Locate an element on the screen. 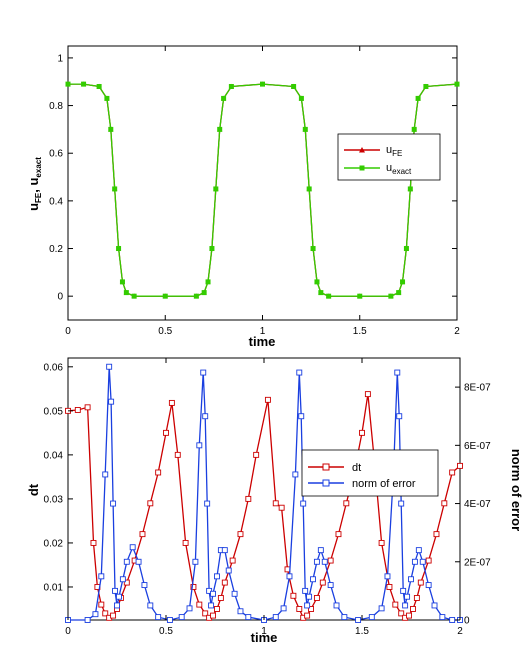  legend-label-dt: dt is located at coordinates (356, 468).